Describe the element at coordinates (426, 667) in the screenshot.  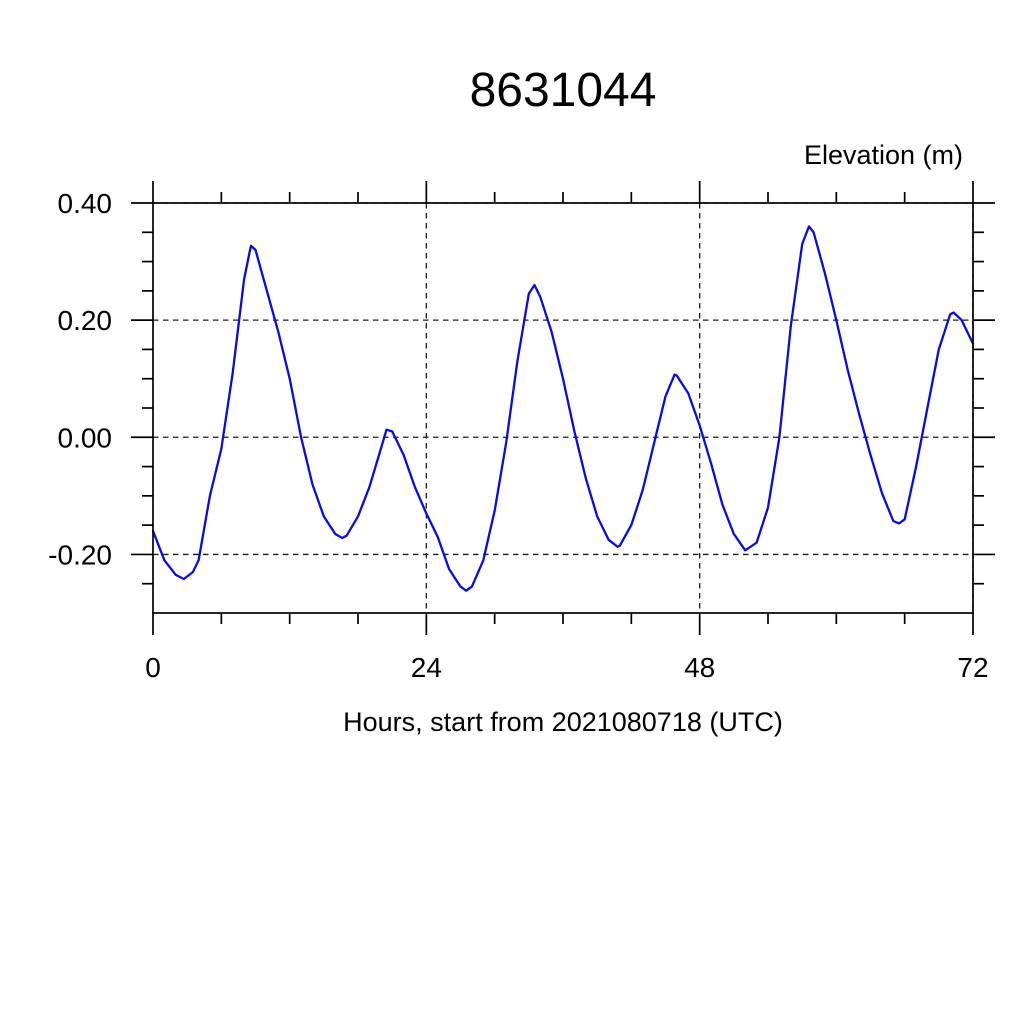
I see `x-tick-label-24: 24` at that location.